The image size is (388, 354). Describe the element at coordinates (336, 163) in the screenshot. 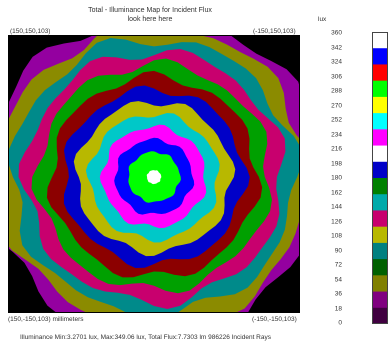

I see `scale-tick-label: 198` at that location.